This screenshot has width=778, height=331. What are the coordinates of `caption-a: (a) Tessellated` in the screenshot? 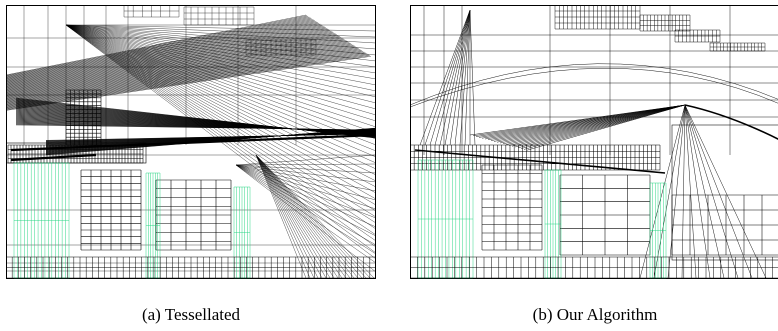 It's located at (191, 314).